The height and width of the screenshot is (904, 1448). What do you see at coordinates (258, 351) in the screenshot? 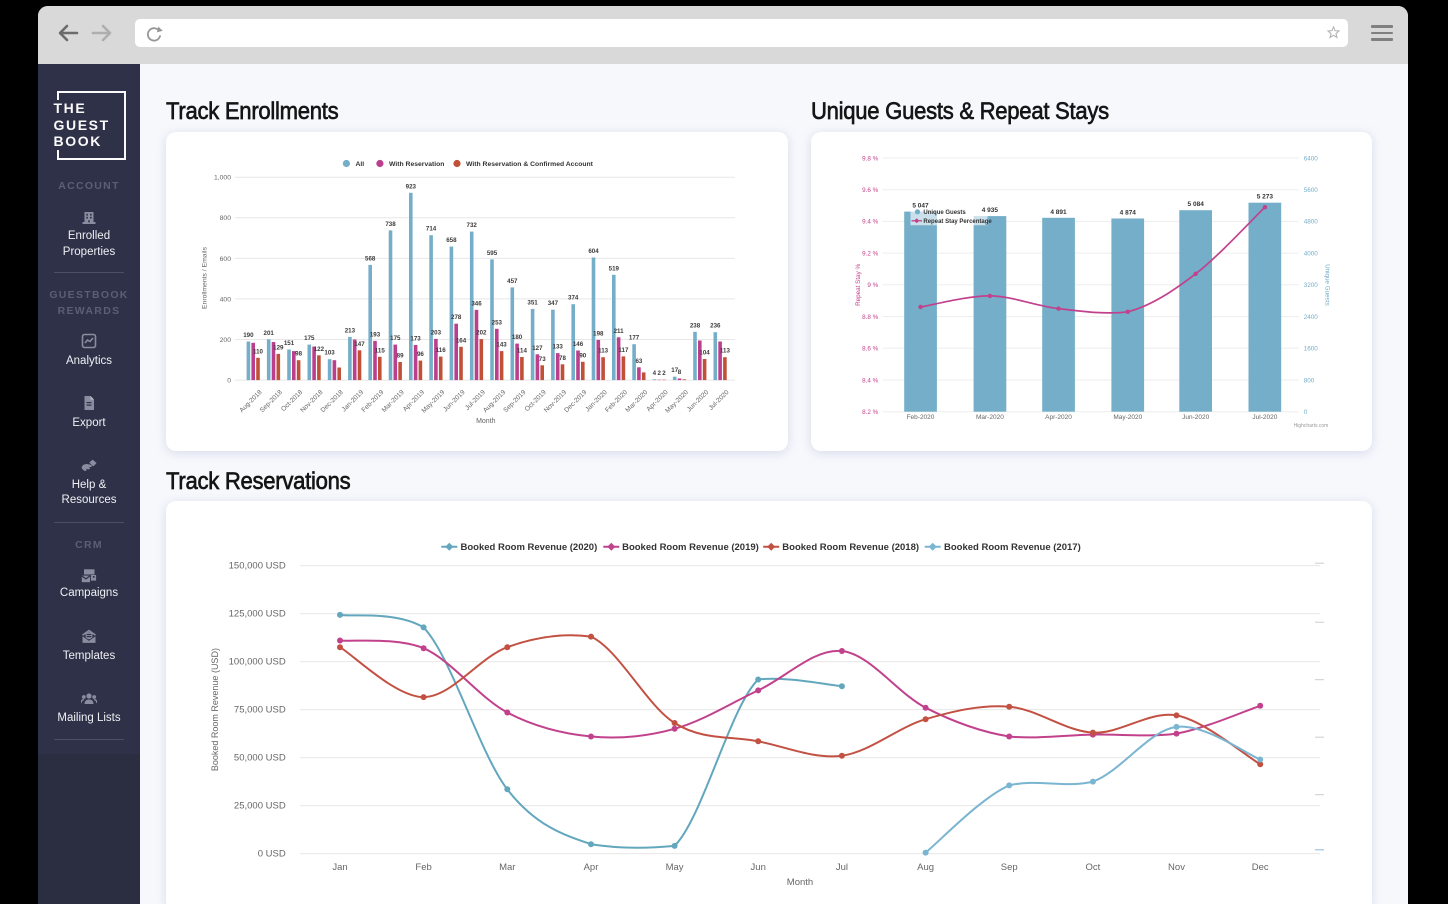
I see `svg-text: 110` at bounding box center [258, 351].